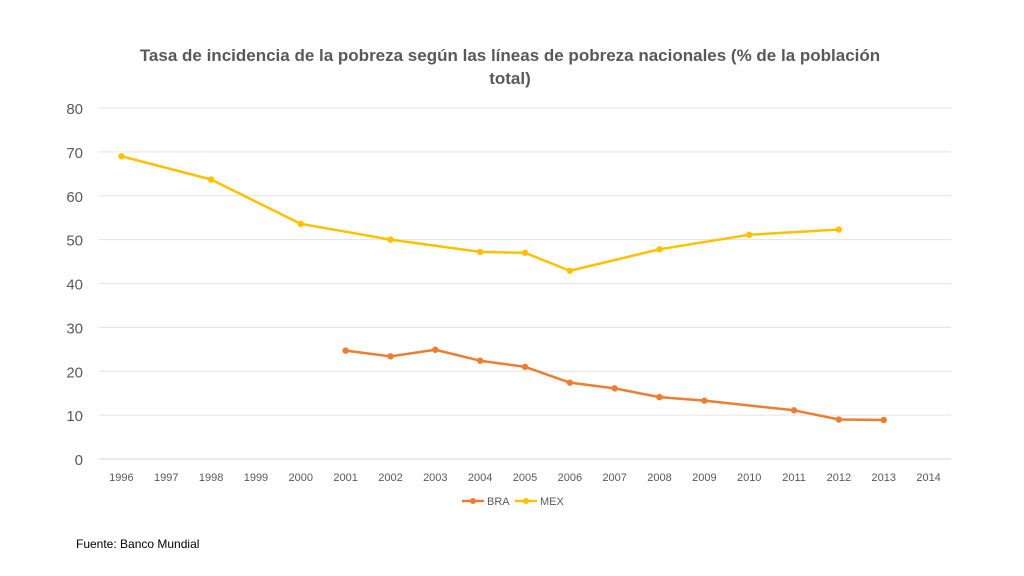 The width and height of the screenshot is (1024, 576). What do you see at coordinates (138, 544) in the screenshot?
I see `source-note: Fuente: Banco Mundial` at bounding box center [138, 544].